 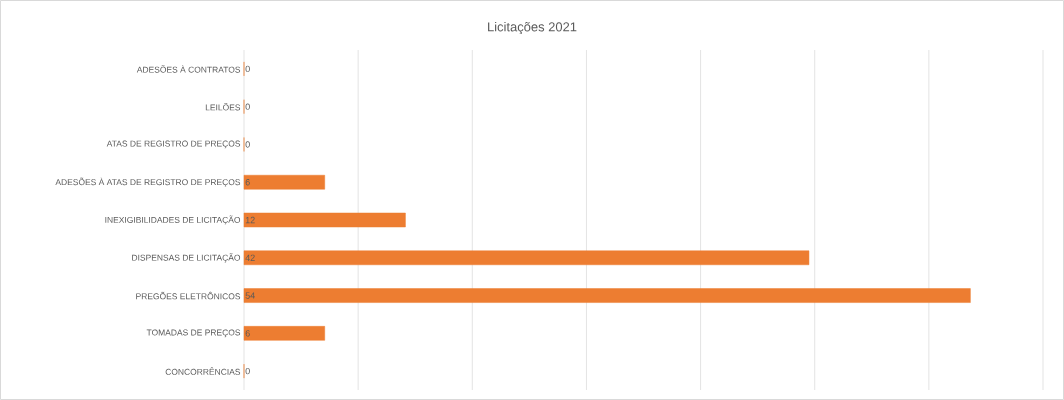 I want to click on data-label: 42, so click(x=250, y=257).